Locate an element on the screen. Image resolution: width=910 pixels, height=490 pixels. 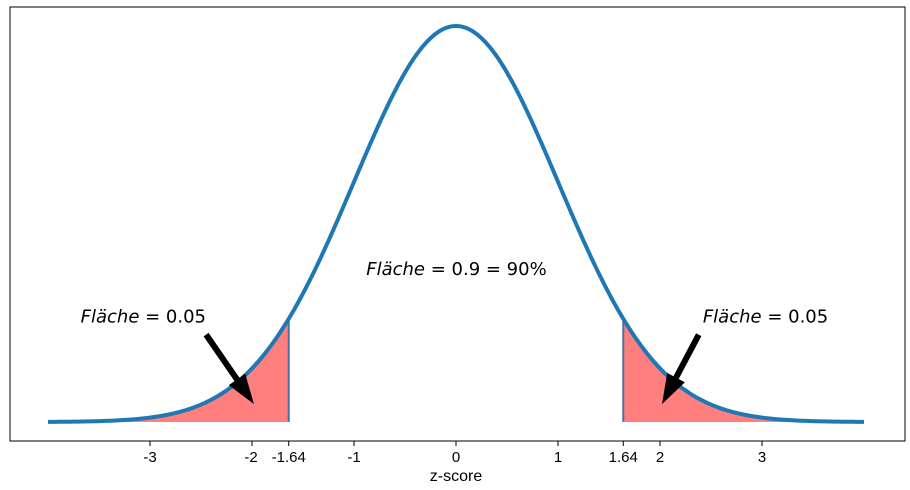
annotation-left: Fläche = 0.05 is located at coordinates (143, 317).